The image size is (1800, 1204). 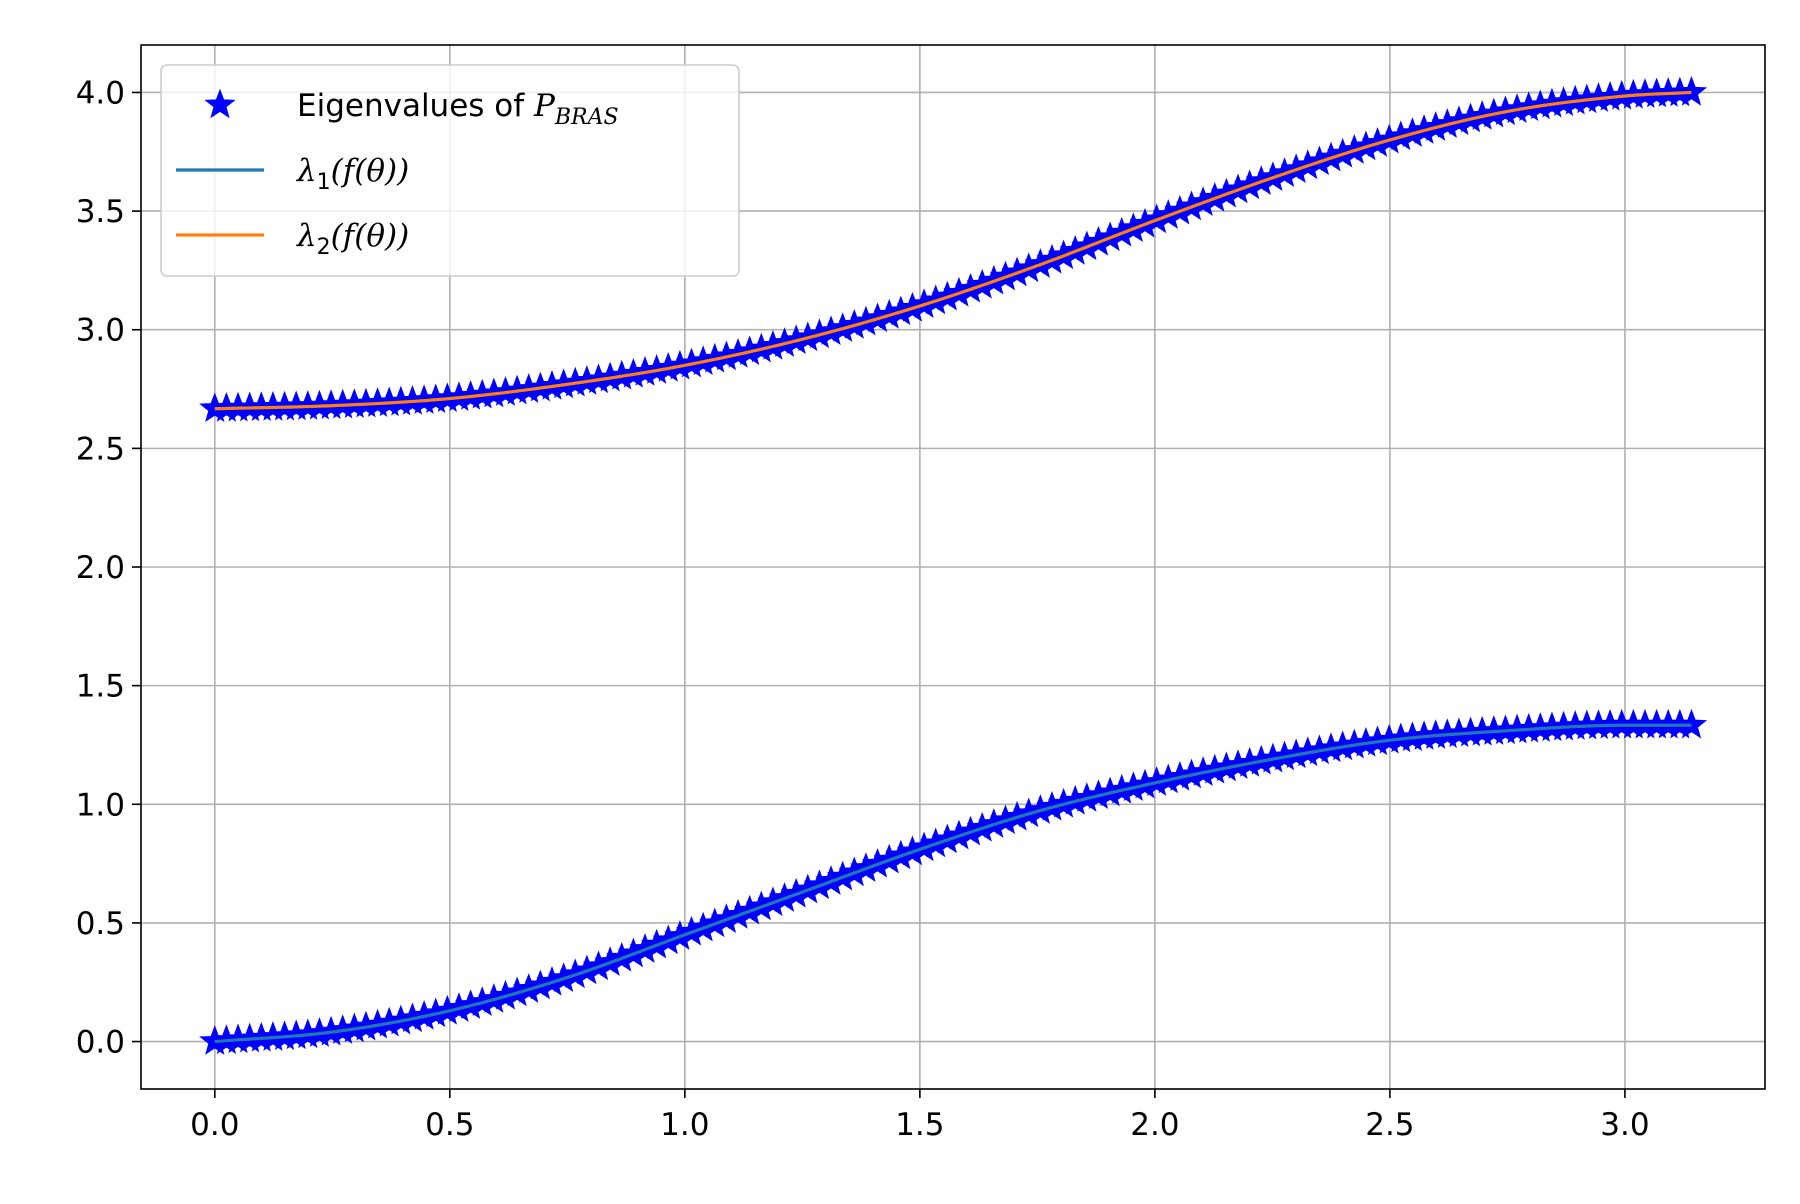 I want to click on x-tick-label: 2.5, so click(x=1389, y=1125).